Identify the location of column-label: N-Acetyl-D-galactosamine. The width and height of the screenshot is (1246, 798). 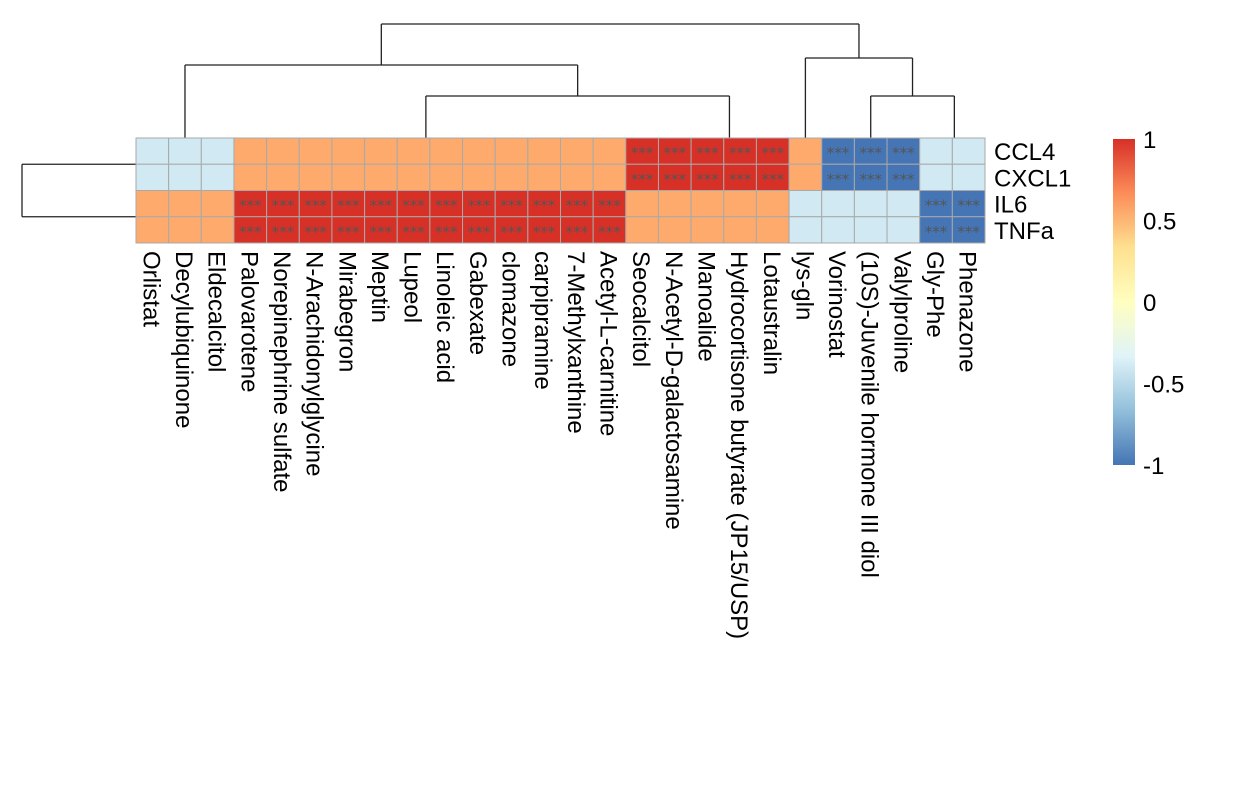
(673, 390).